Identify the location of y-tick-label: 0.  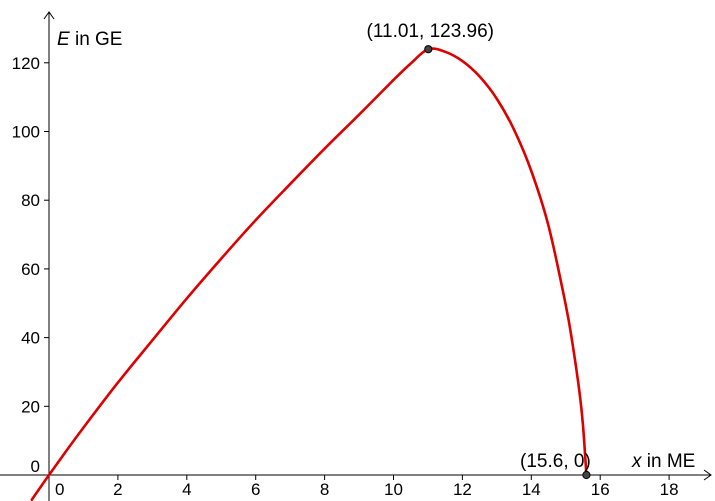
(35, 466).